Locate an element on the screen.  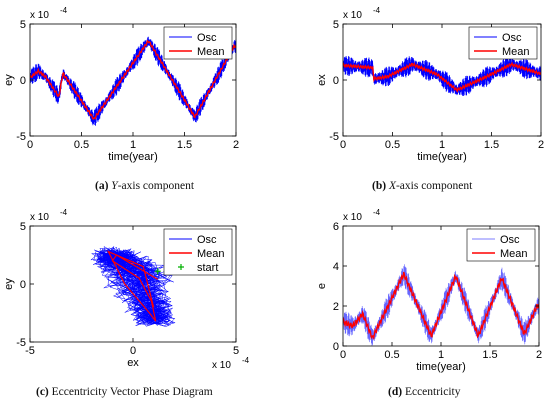
legend-label: start is located at coordinates (207, 268).